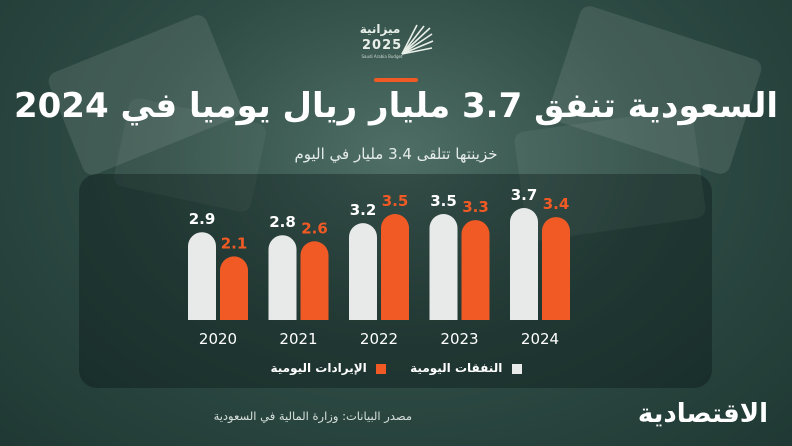  I want to click on legend-swatch-spending, so click(516, 368).